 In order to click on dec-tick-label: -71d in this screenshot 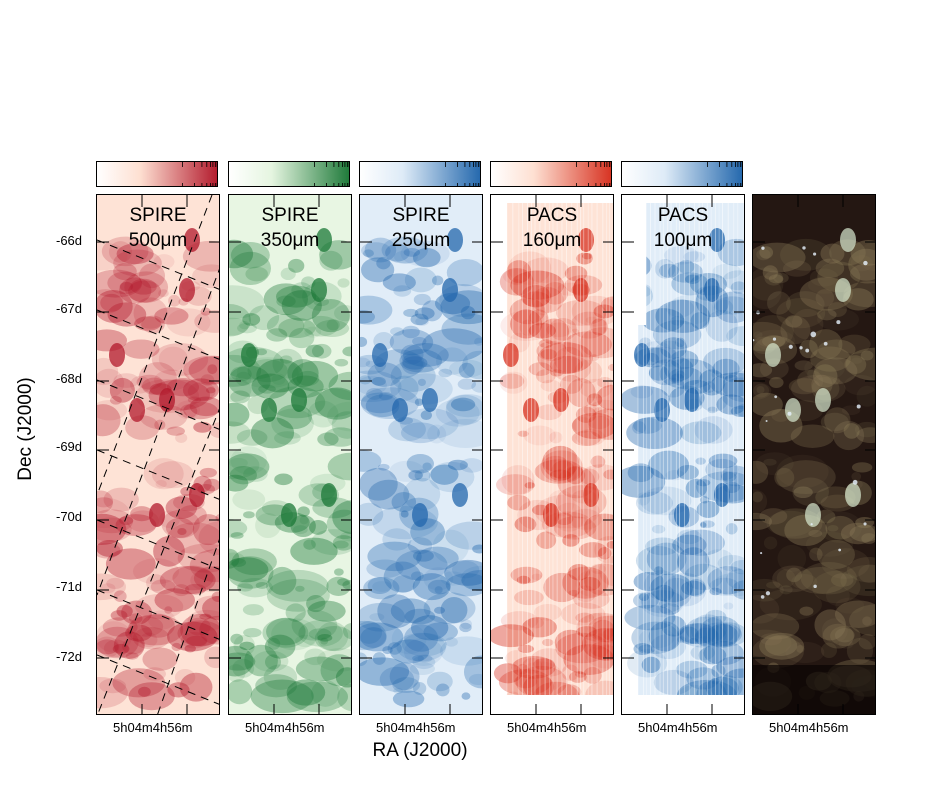, I will do `click(69, 586)`.